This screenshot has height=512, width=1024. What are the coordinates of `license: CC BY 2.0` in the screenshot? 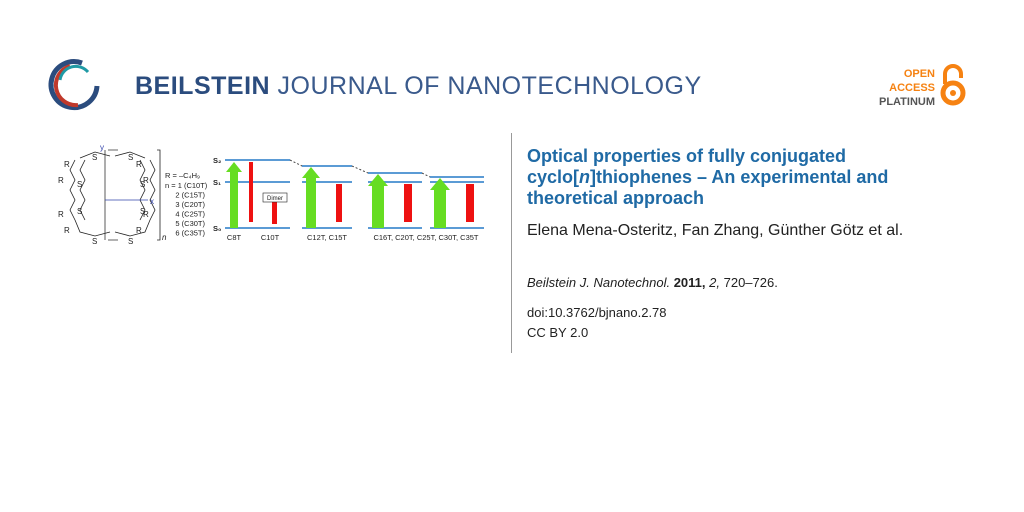 It's located at (558, 332).